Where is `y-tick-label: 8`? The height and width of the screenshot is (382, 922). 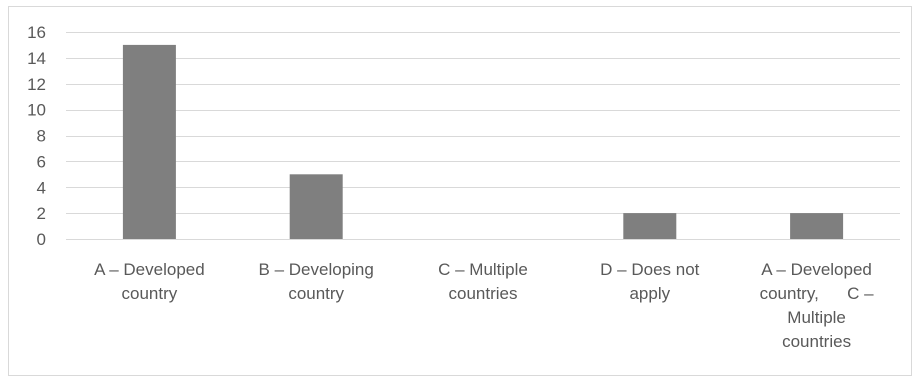
y-tick-label: 8 is located at coordinates (41, 136).